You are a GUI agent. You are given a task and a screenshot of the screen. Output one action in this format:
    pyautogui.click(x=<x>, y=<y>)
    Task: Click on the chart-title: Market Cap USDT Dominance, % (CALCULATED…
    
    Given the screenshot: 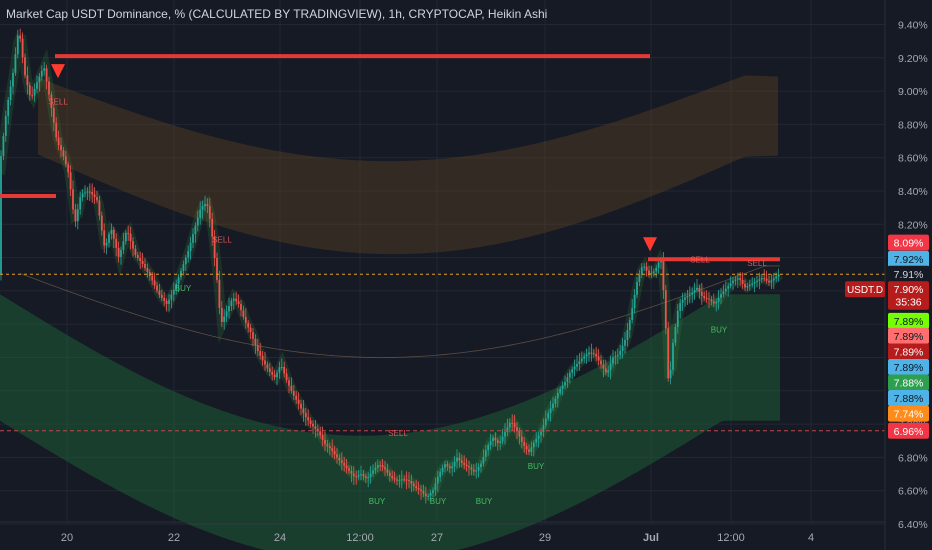 What is the action you would take?
    pyautogui.click(x=277, y=14)
    